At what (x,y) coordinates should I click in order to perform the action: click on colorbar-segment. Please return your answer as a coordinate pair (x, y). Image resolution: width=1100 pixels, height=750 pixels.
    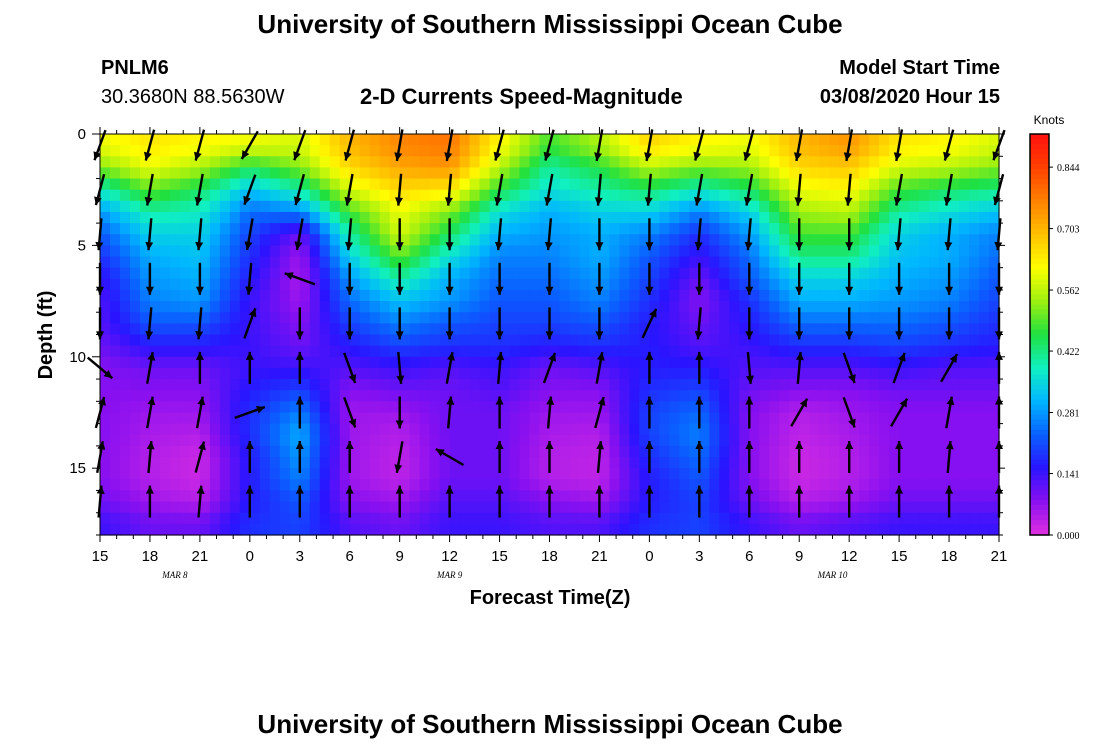
    Looking at the image, I should click on (1039, 327).